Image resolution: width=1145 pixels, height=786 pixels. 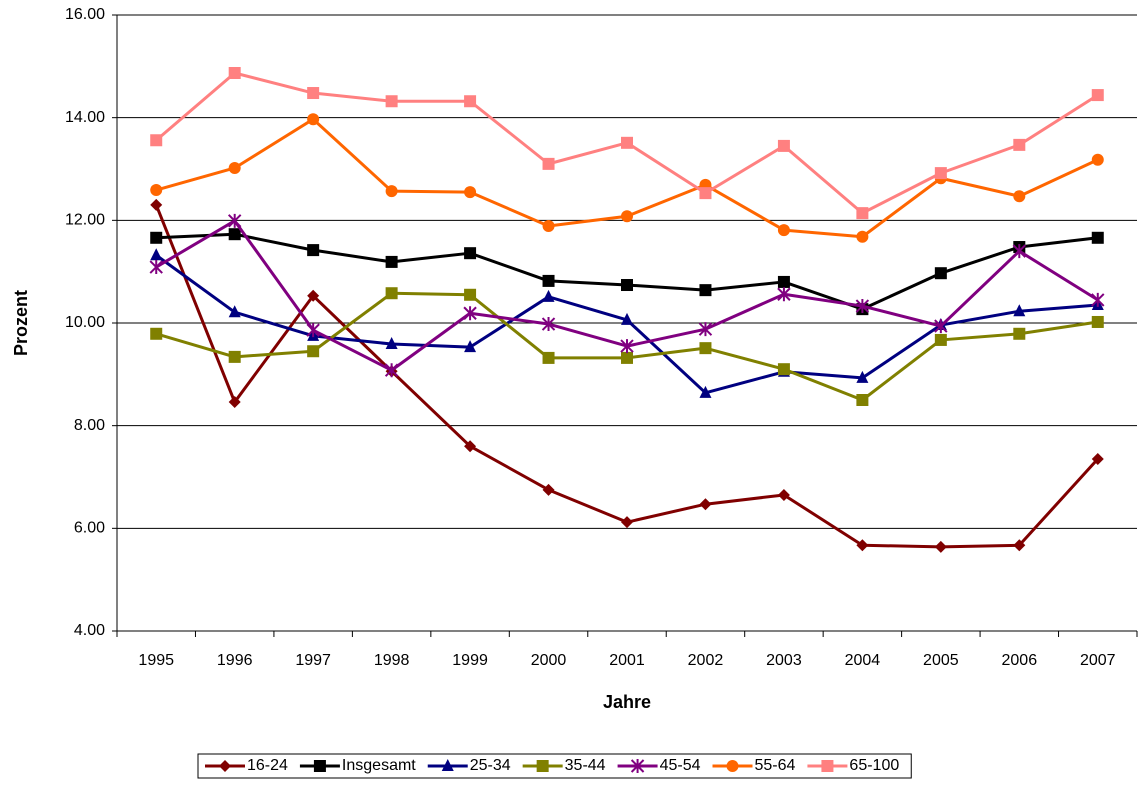 I want to click on legend-label: 45-54, so click(x=680, y=765).